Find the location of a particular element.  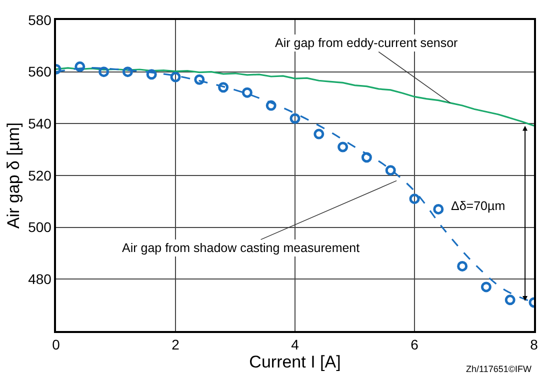

x-tick-label: 4 is located at coordinates (295, 344).